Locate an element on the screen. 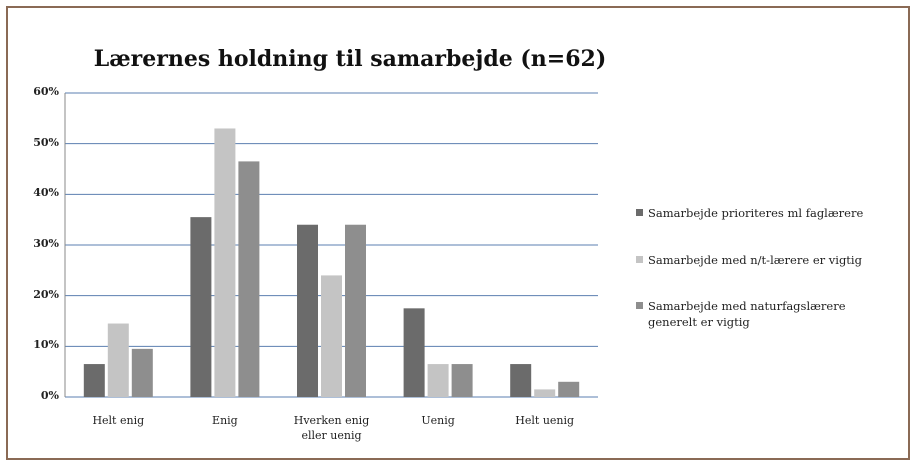 This screenshot has height=468, width=918. chart-title: Lærernes holdning til samarbejde (n=62) is located at coordinates (350, 59).